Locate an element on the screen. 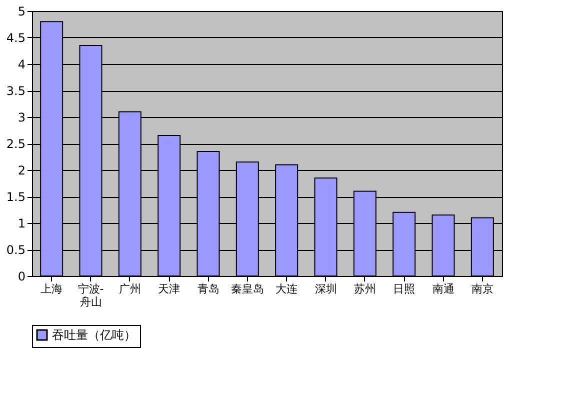 The height and width of the screenshot is (398, 574). x-tick-label: 青岛 is located at coordinates (208, 289).